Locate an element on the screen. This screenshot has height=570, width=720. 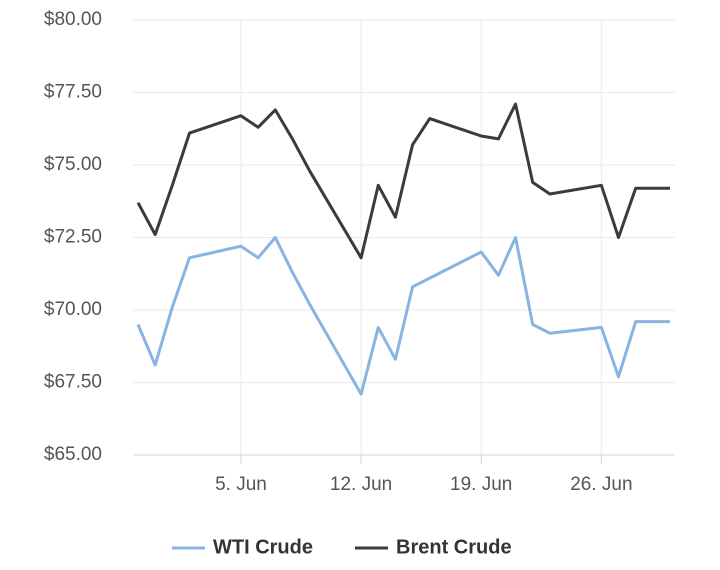
y-tick-label: $77.50 is located at coordinates (73, 92).